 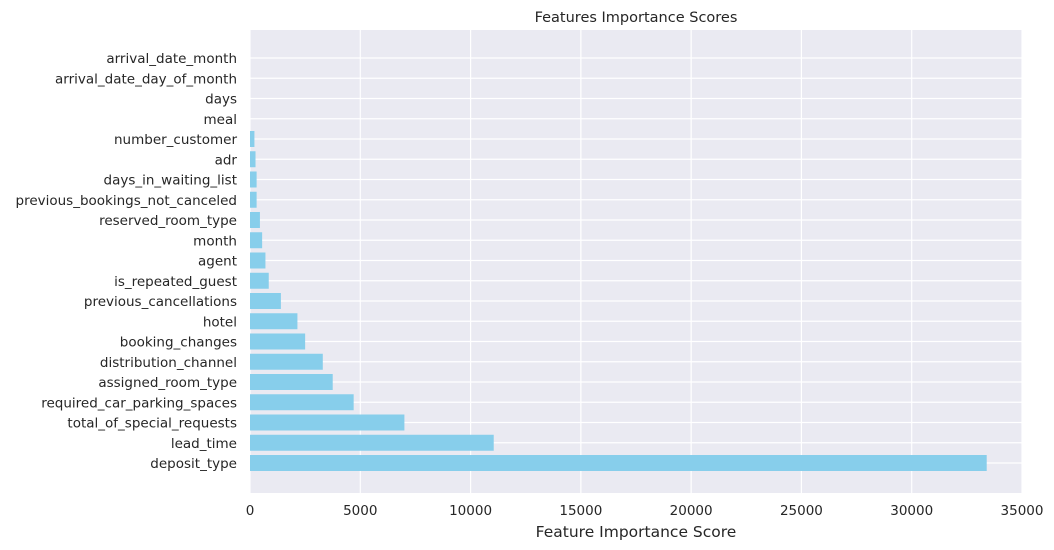 What do you see at coordinates (152, 424) in the screenshot?
I see `y-tick-label: total_of_special_requests` at bounding box center [152, 424].